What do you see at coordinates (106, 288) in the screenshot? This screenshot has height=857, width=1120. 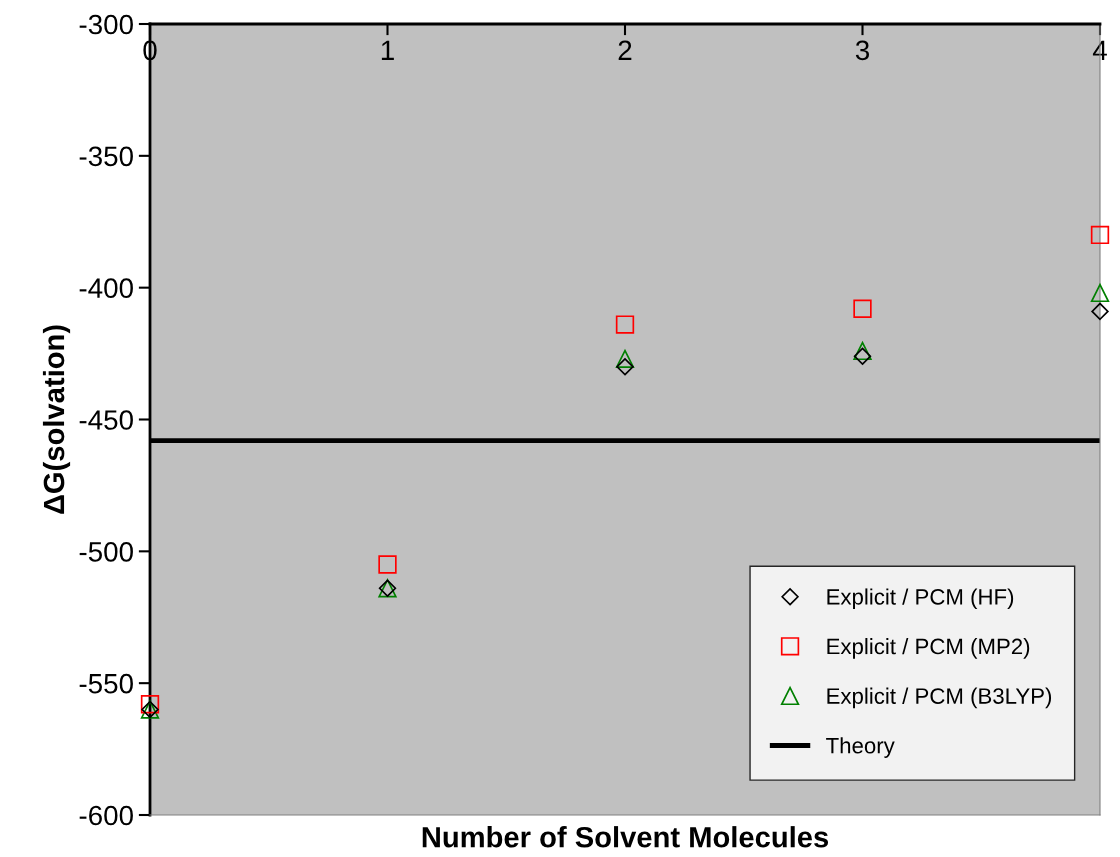 I see `y-tick-label: -400` at bounding box center [106, 288].